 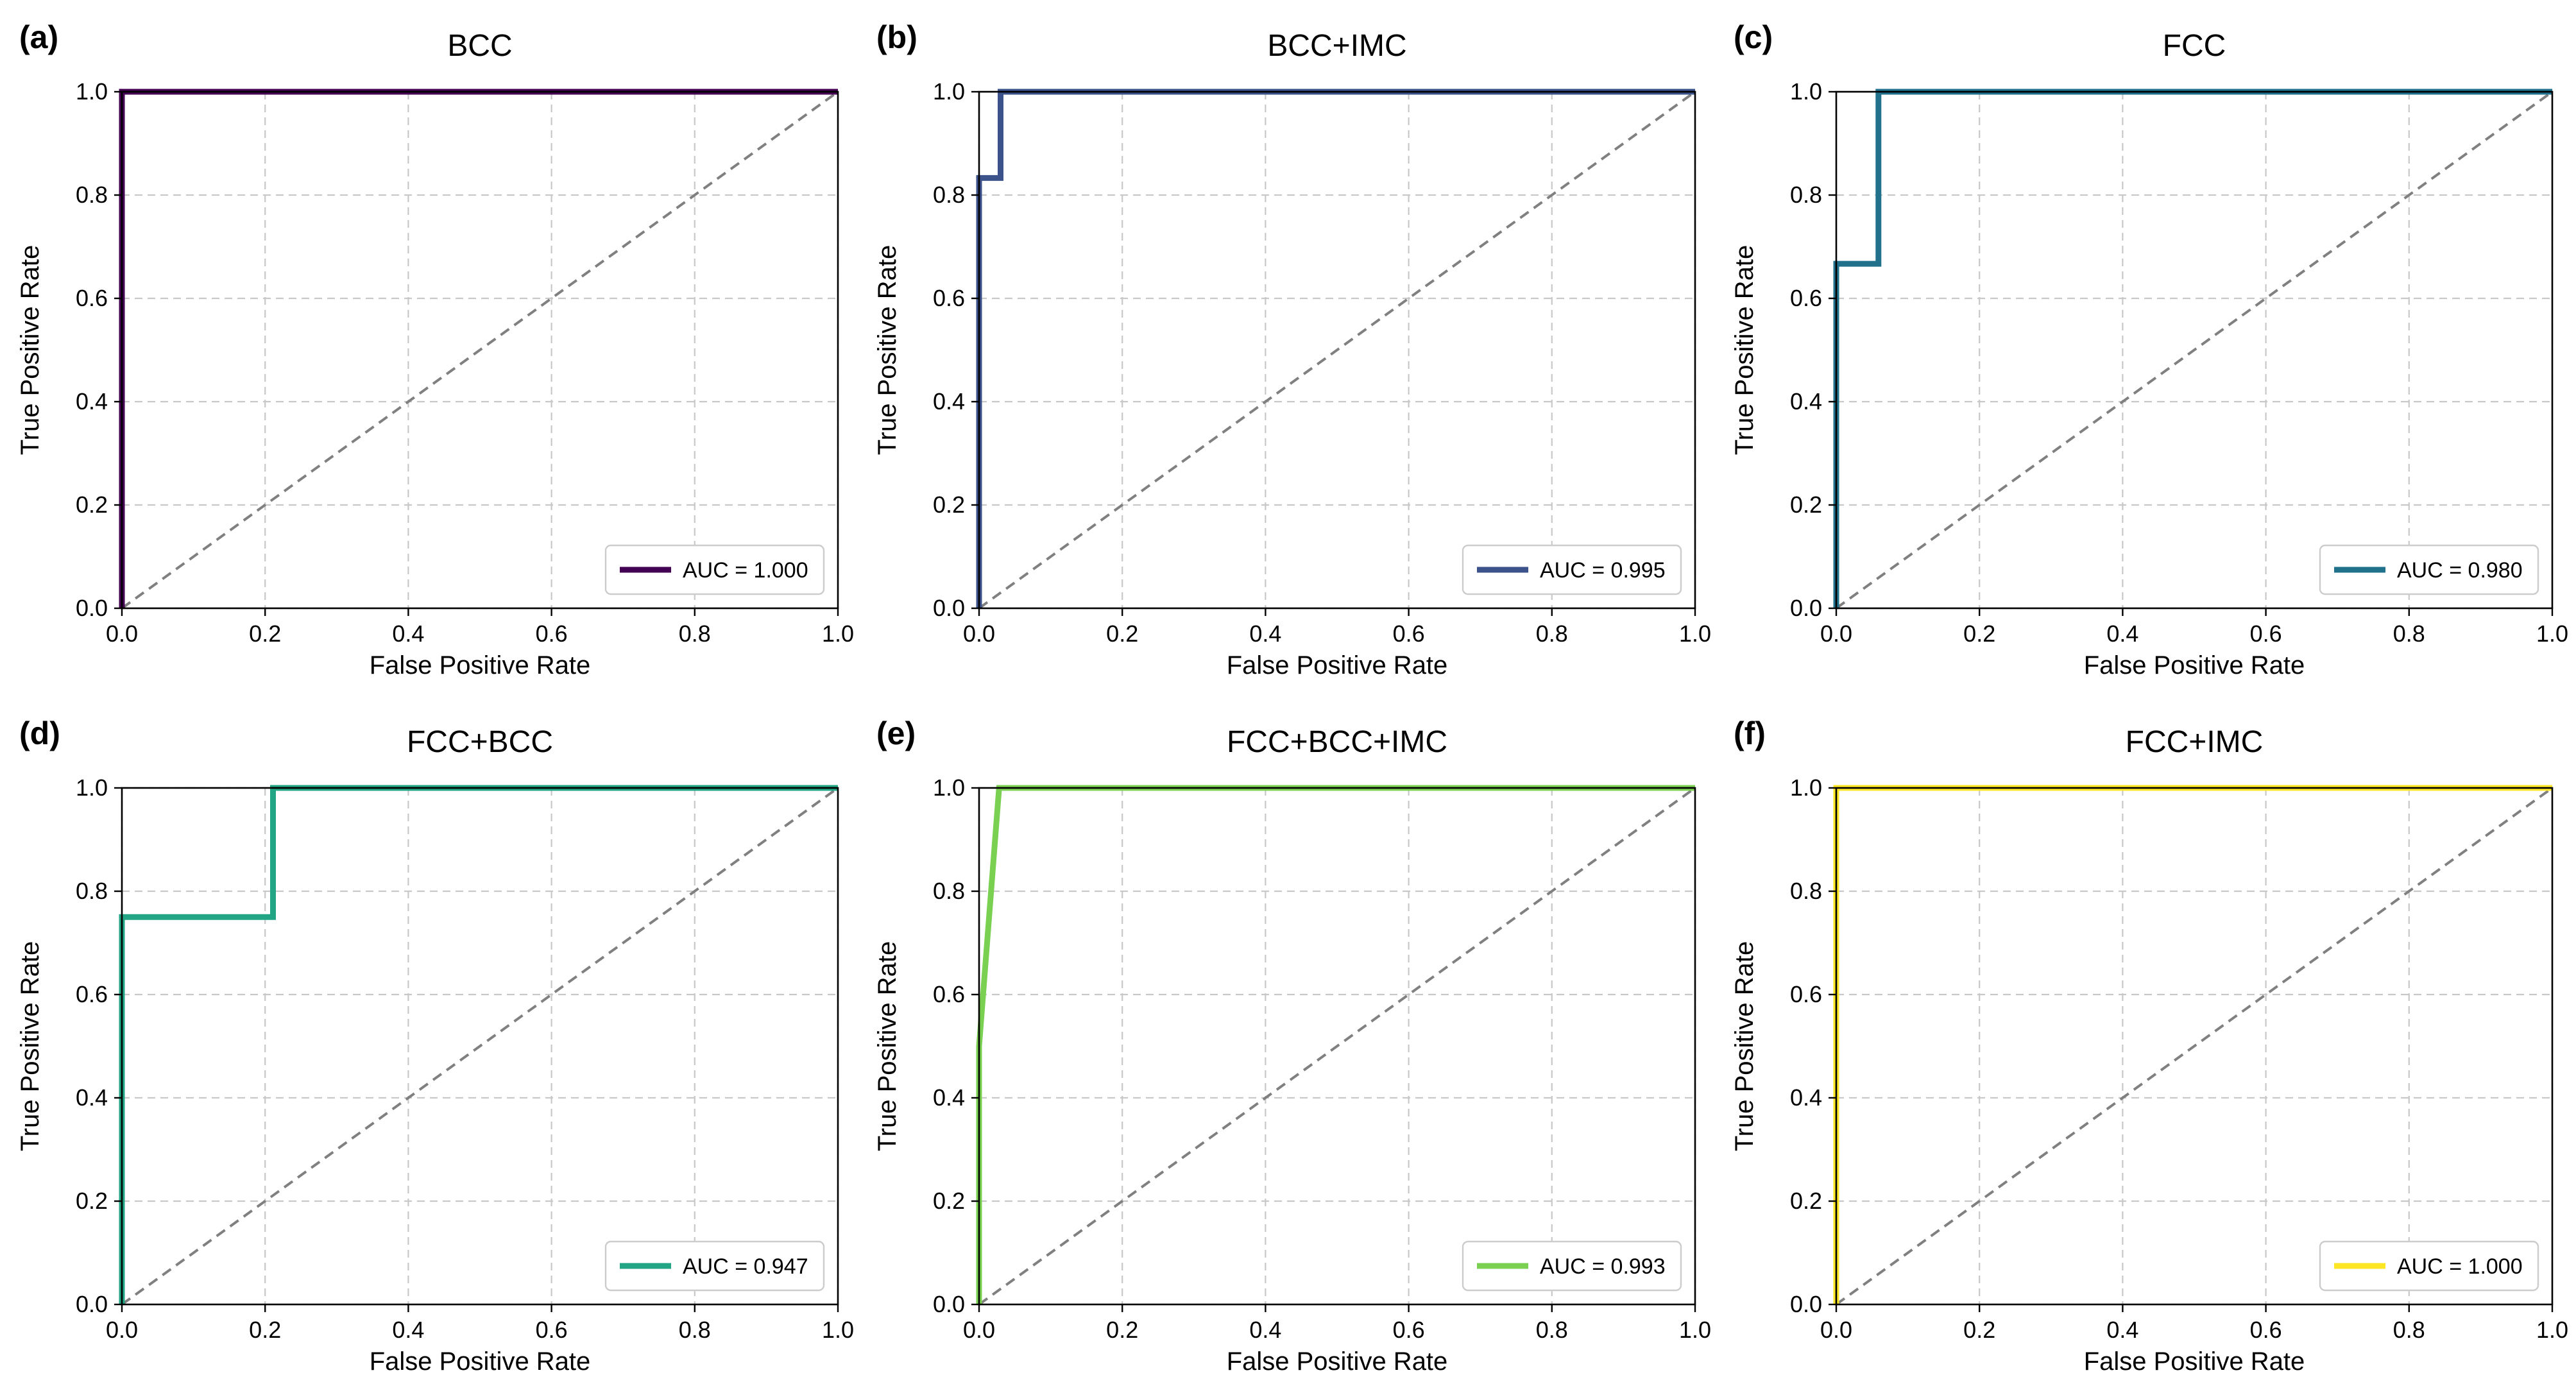 What do you see at coordinates (2460, 570) in the screenshot?
I see `legend-label: AUC = 0.980` at bounding box center [2460, 570].